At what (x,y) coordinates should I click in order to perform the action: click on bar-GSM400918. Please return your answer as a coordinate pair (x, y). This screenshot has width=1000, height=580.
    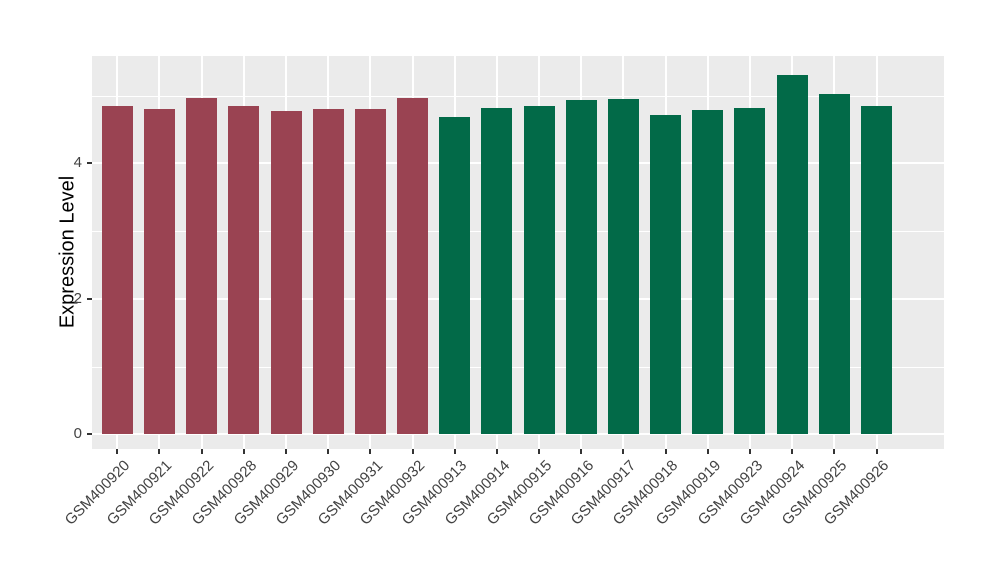
    Looking at the image, I should click on (666, 275).